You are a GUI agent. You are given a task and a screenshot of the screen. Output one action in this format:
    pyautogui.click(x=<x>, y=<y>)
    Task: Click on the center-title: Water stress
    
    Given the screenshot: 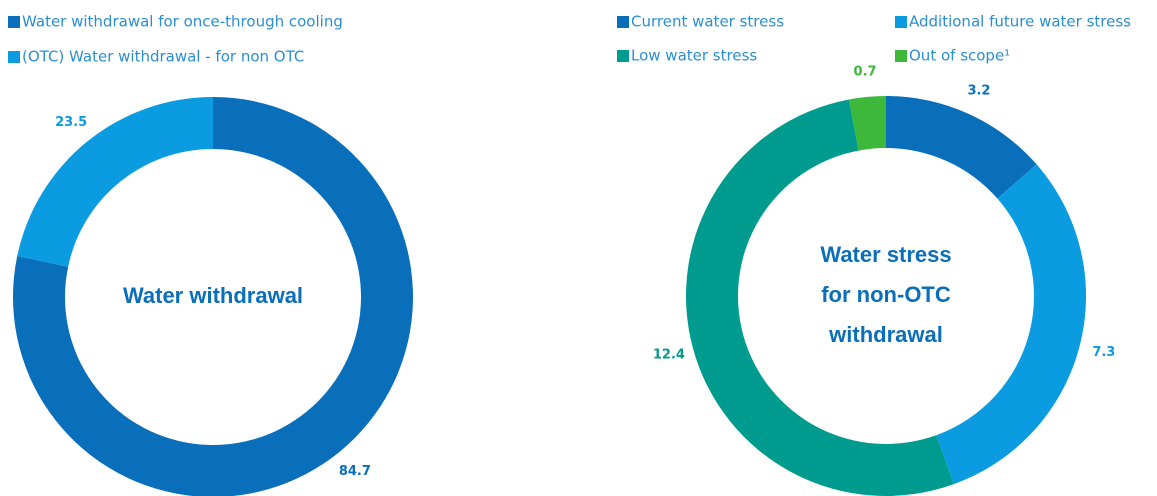 What is the action you would take?
    pyautogui.click(x=885, y=254)
    